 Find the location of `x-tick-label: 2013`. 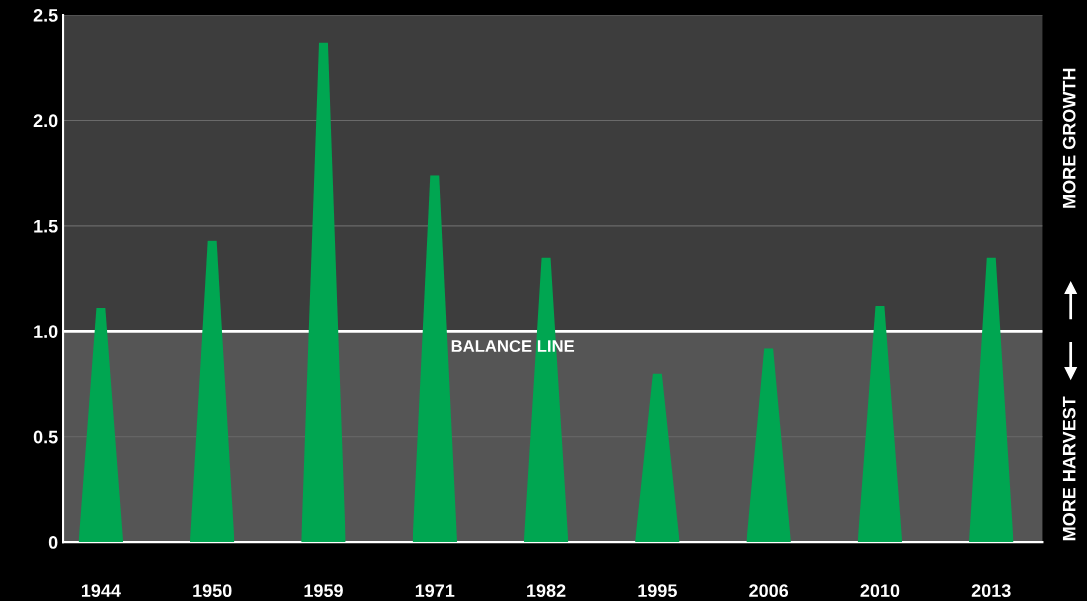

x-tick-label: 2013 is located at coordinates (991, 591).